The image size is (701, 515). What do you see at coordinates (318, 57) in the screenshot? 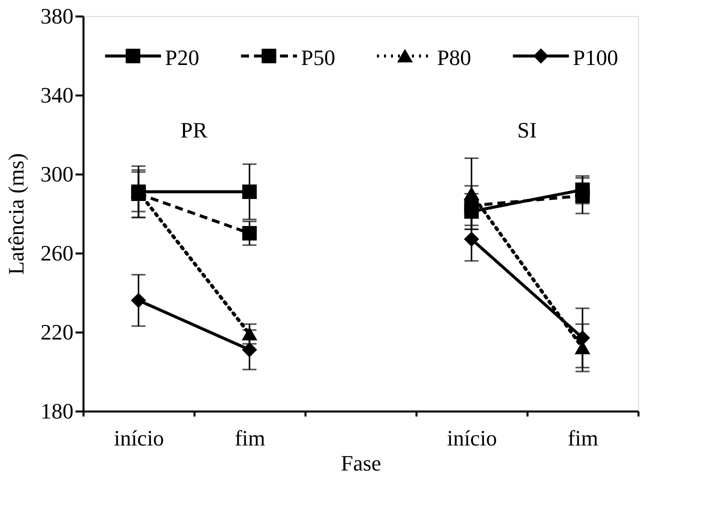
I see `legend-label: P50` at bounding box center [318, 57].